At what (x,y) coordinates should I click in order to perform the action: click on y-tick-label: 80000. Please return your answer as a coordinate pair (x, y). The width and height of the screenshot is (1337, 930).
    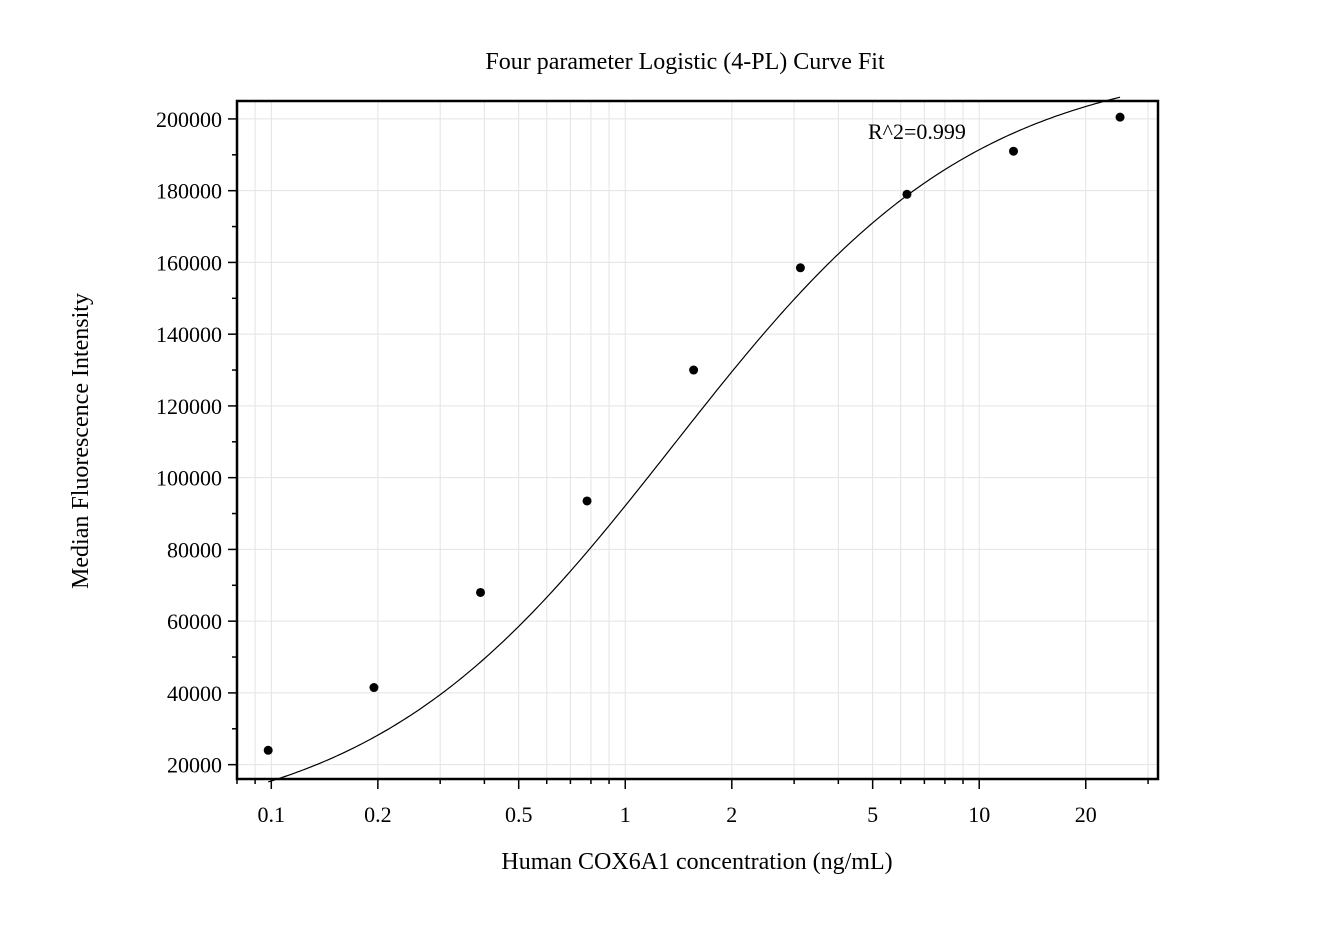
    Looking at the image, I should click on (194, 549).